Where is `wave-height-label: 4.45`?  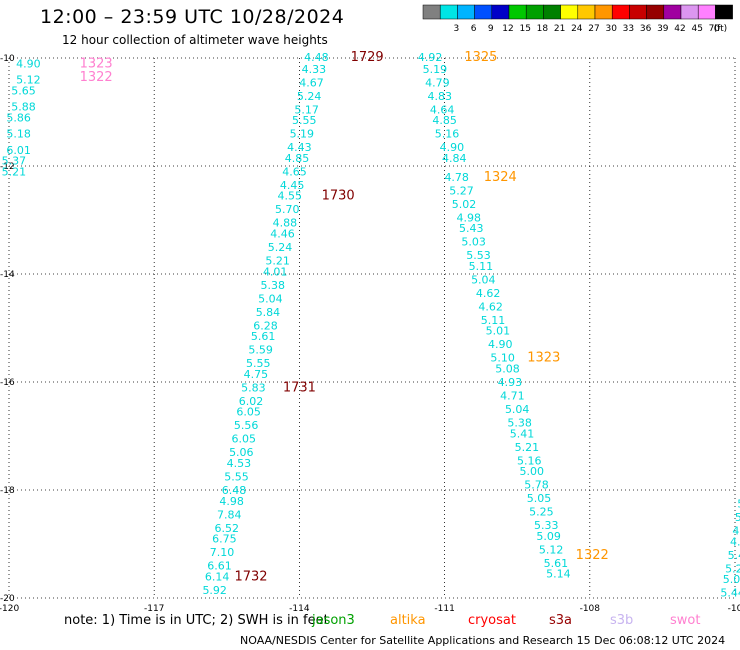 wave-height-label: 4.45 is located at coordinates (292, 185).